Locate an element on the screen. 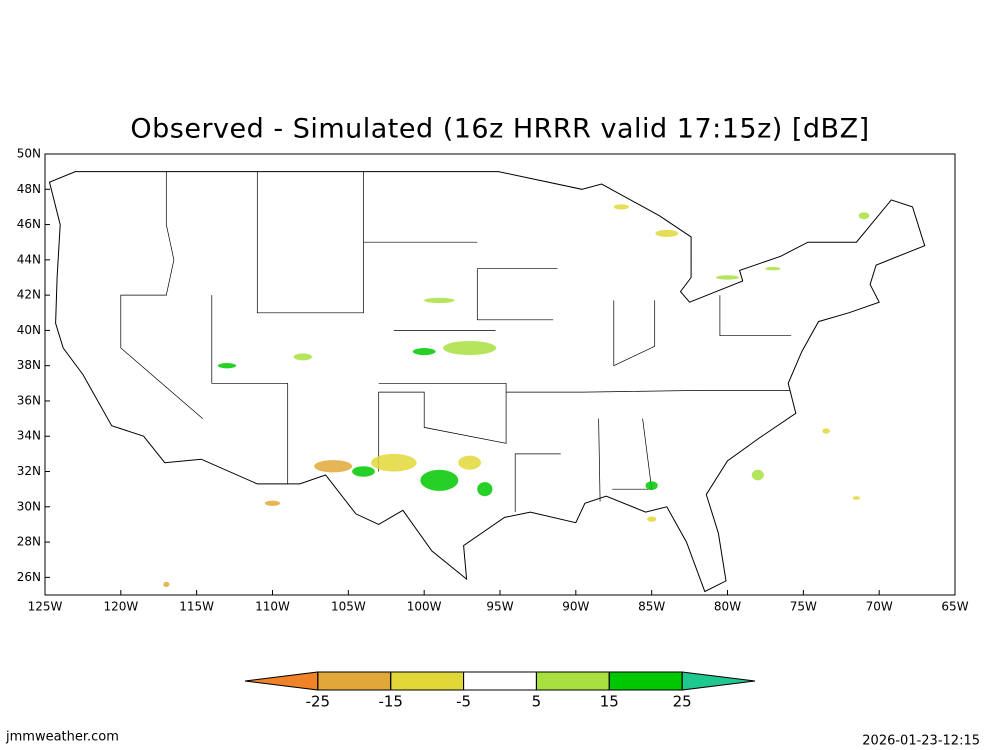 Image resolution: width=1000 pixels, height=750 pixels. x-tick-label: 125W is located at coordinates (45, 607).